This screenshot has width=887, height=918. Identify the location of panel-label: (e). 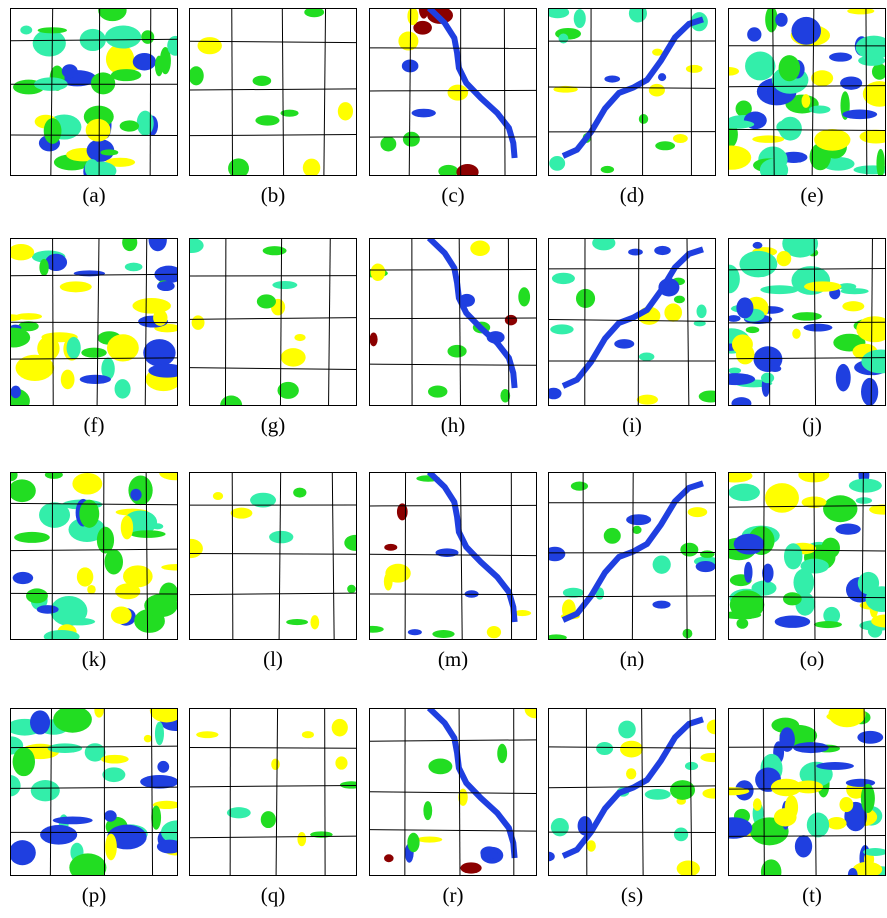
(811, 195).